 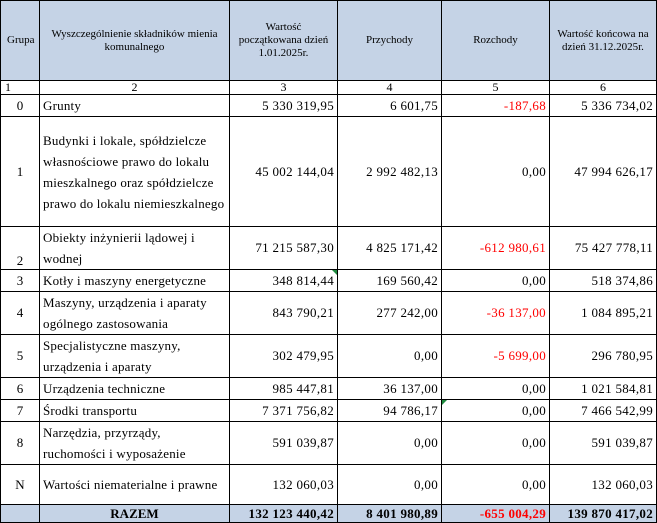 What do you see at coordinates (495, 87) in the screenshot?
I see `column-number: 5` at bounding box center [495, 87].